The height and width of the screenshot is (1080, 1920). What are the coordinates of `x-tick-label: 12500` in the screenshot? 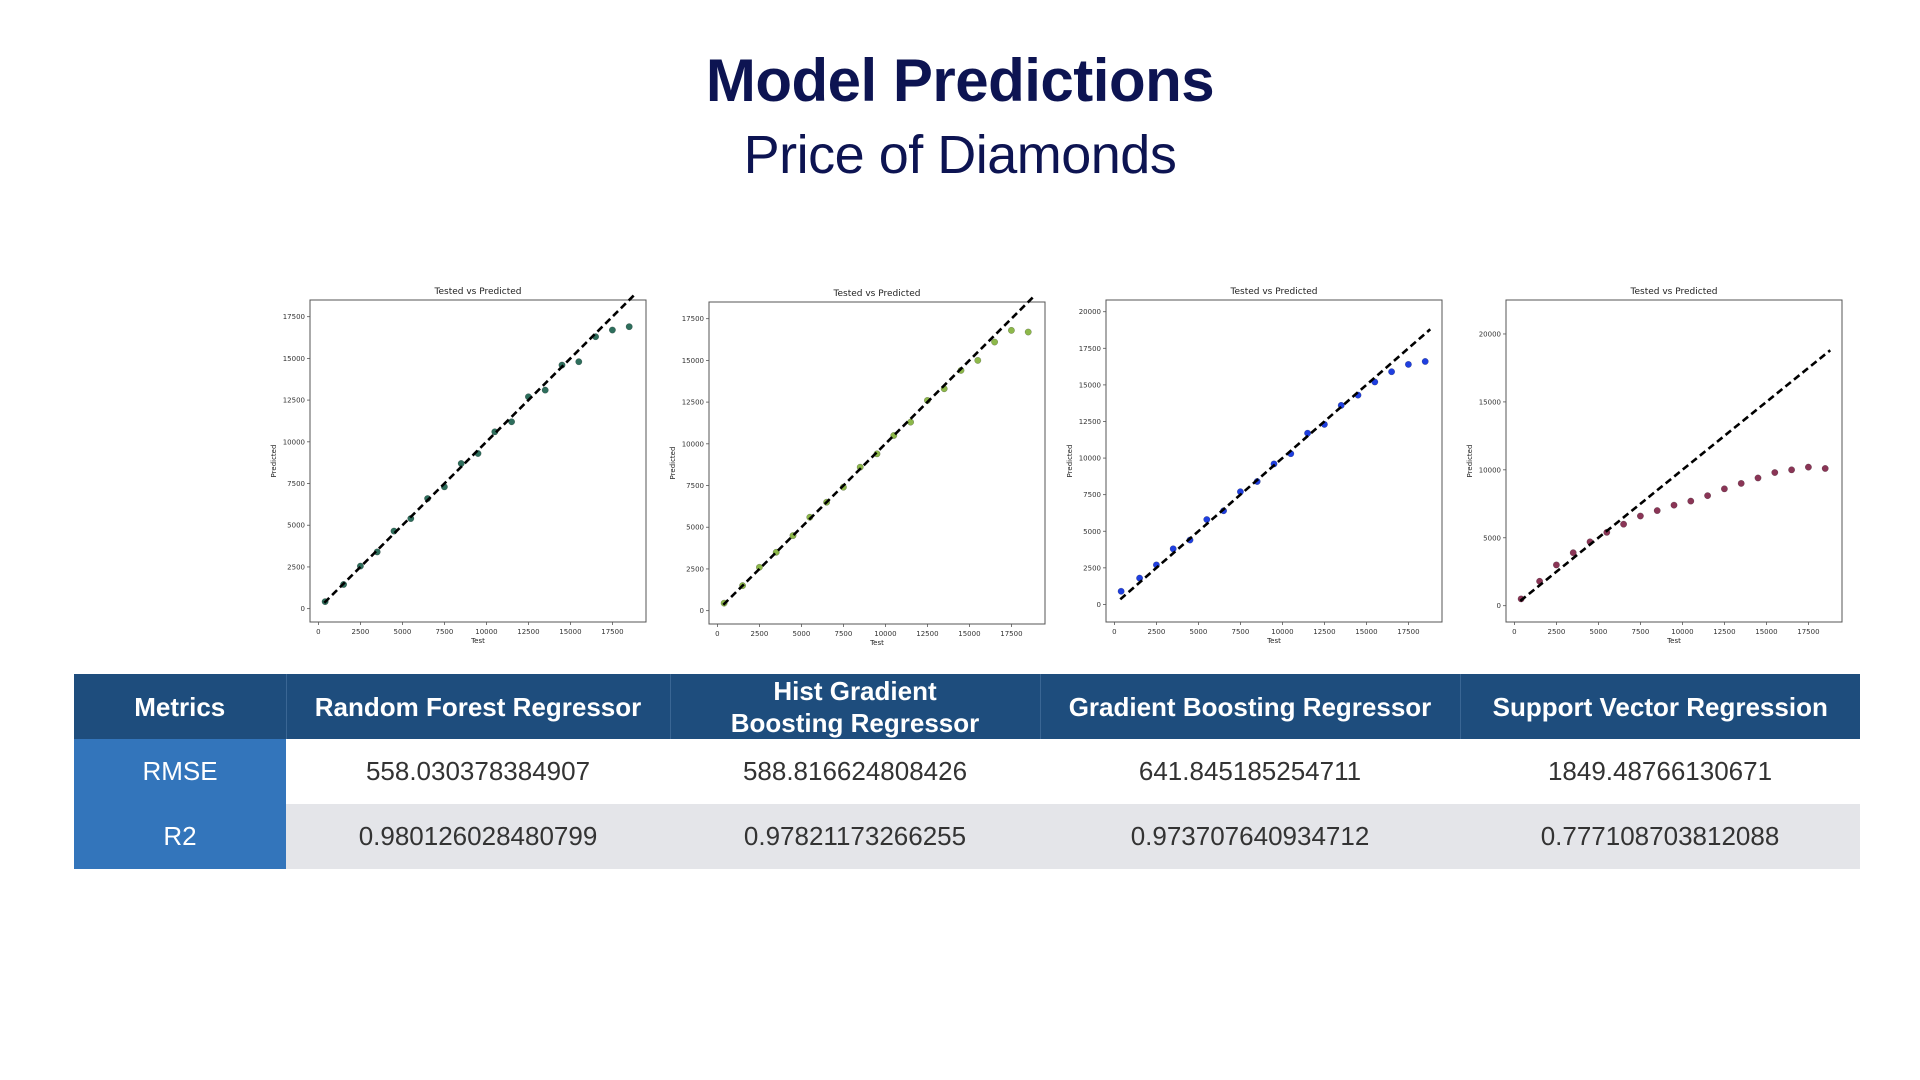 It's located at (927, 634).